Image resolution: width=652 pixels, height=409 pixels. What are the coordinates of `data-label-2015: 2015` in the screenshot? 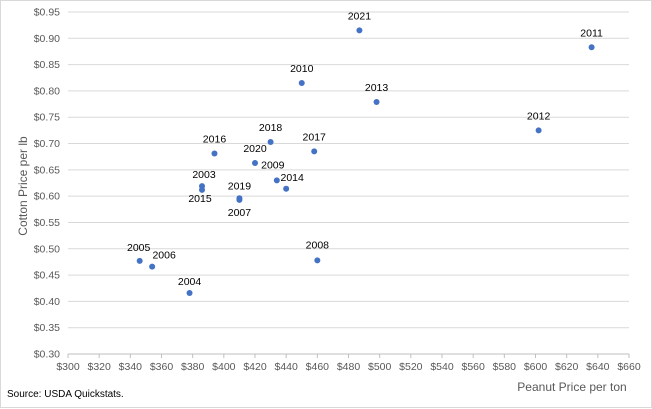 It's located at (200, 199).